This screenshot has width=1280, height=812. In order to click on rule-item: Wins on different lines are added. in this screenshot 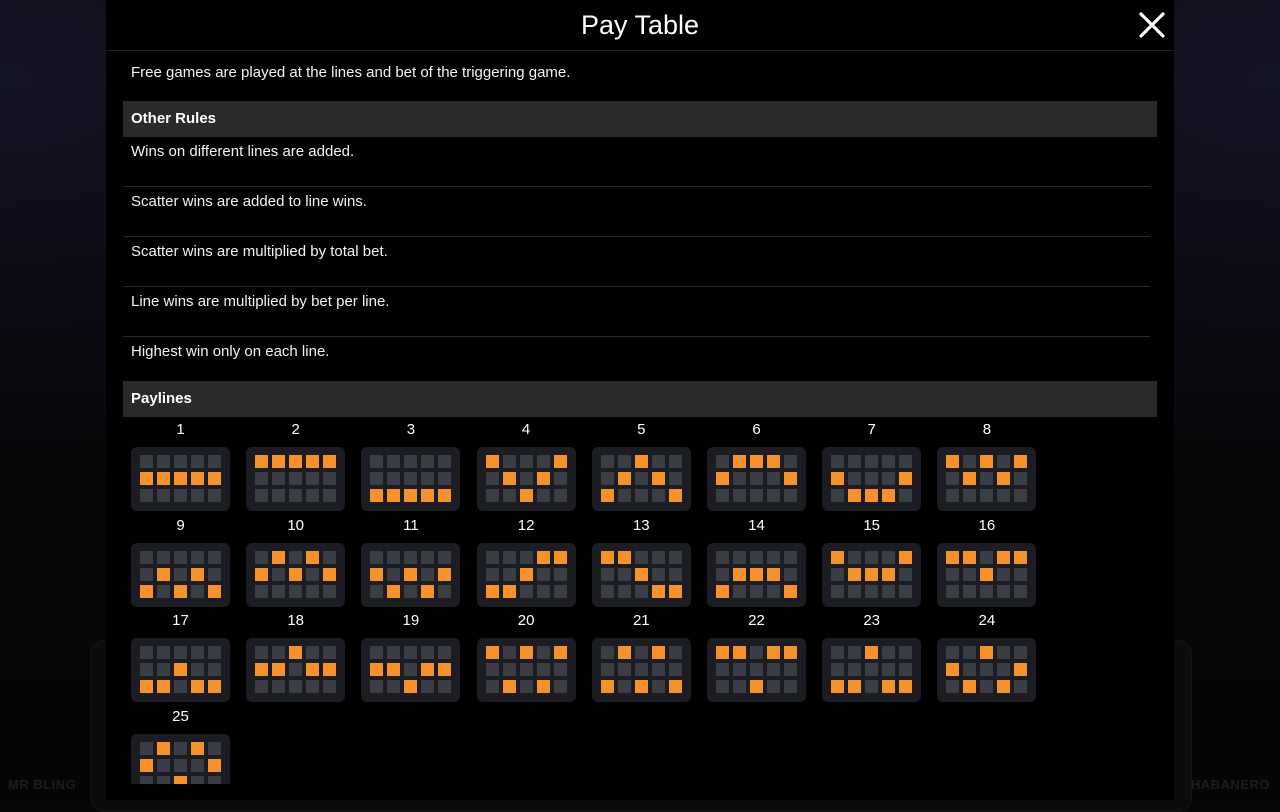, I will do `click(636, 162)`.